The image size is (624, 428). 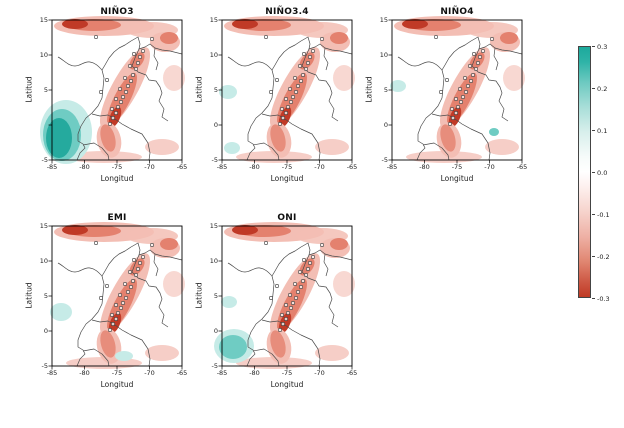 What do you see at coordinates (287, 12) in the screenshot?
I see `panel-title: NIÑO3.4` at bounding box center [287, 12].